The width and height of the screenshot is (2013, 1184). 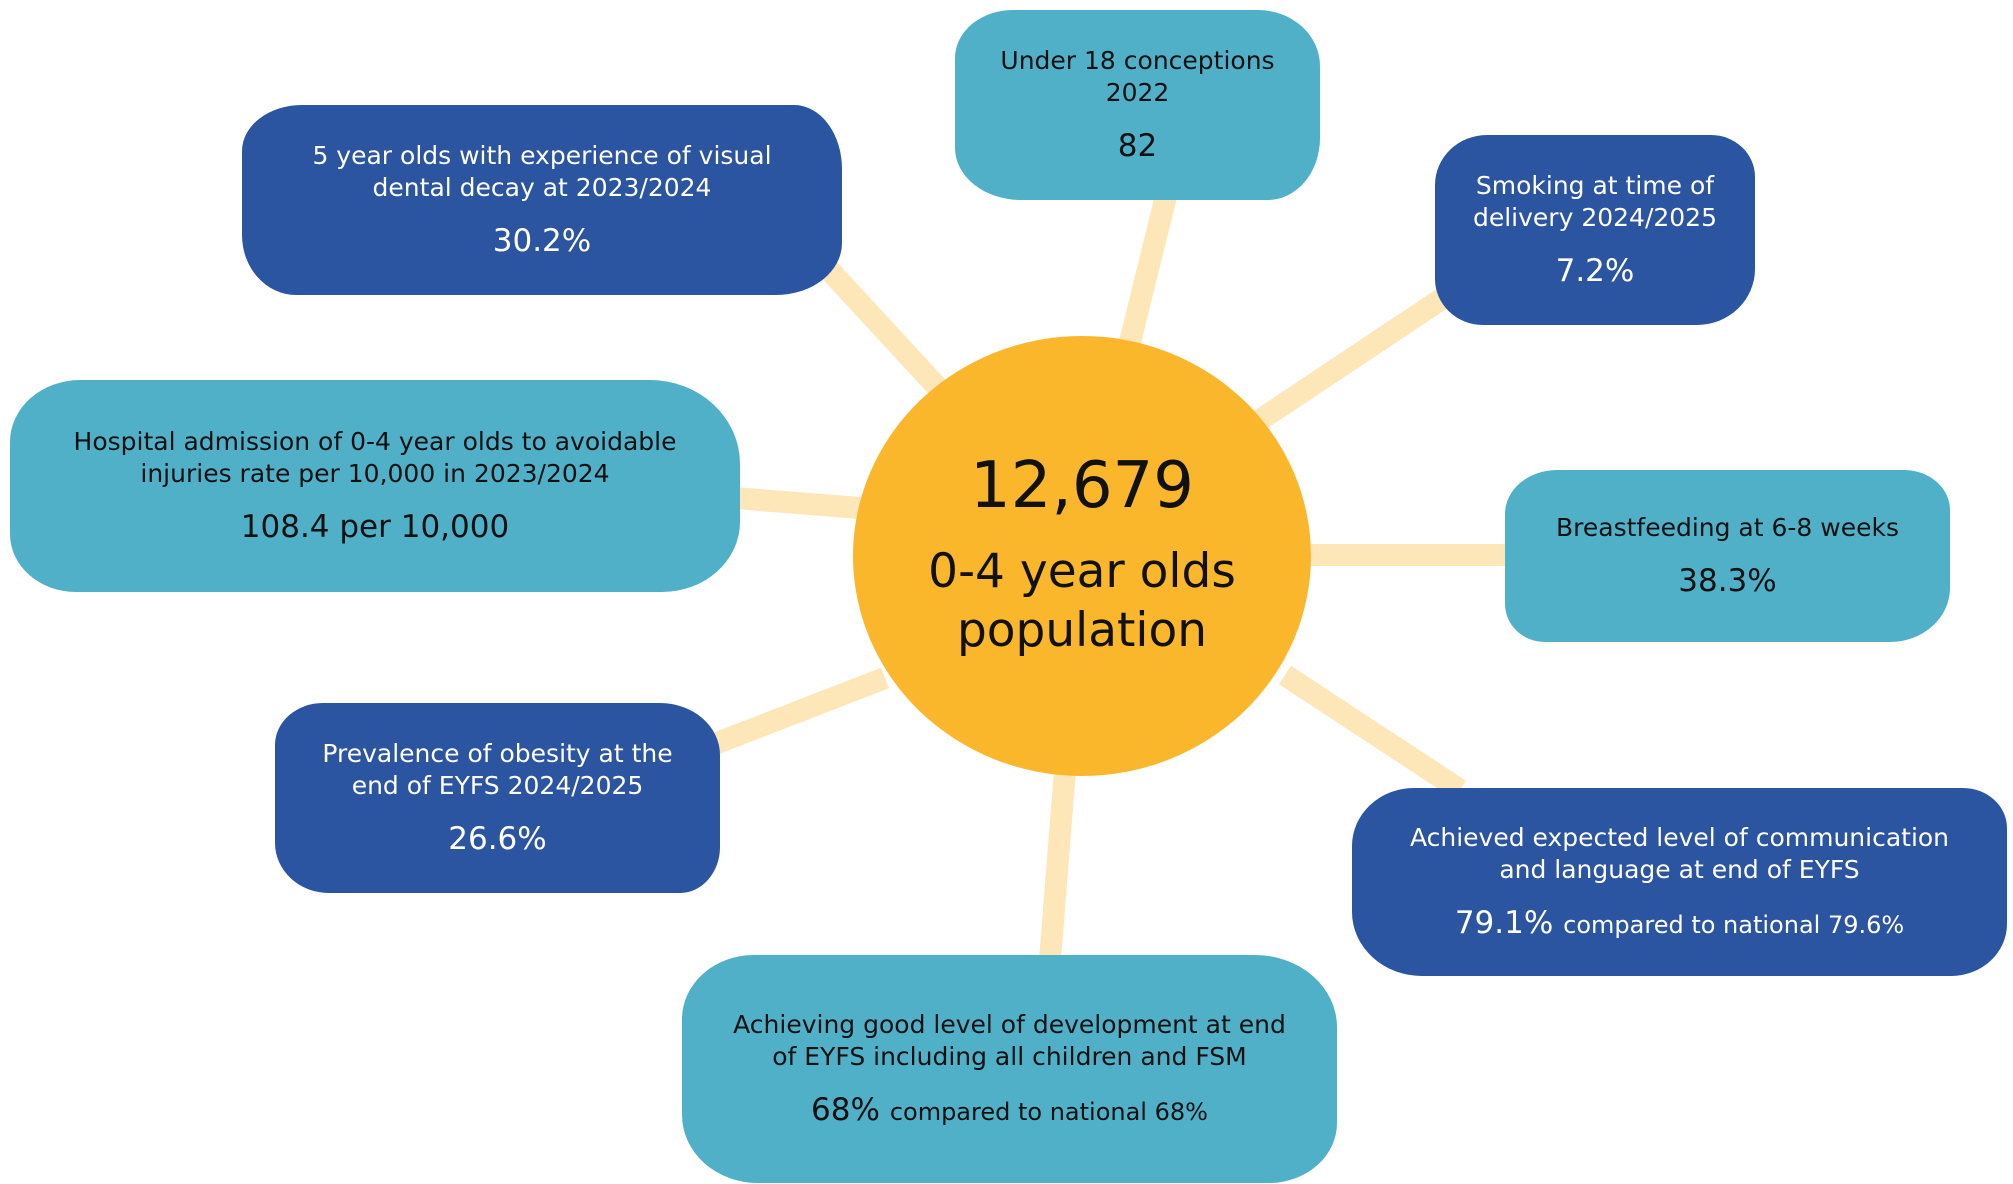 I want to click on population-number: 12,679, so click(x=1082, y=486).